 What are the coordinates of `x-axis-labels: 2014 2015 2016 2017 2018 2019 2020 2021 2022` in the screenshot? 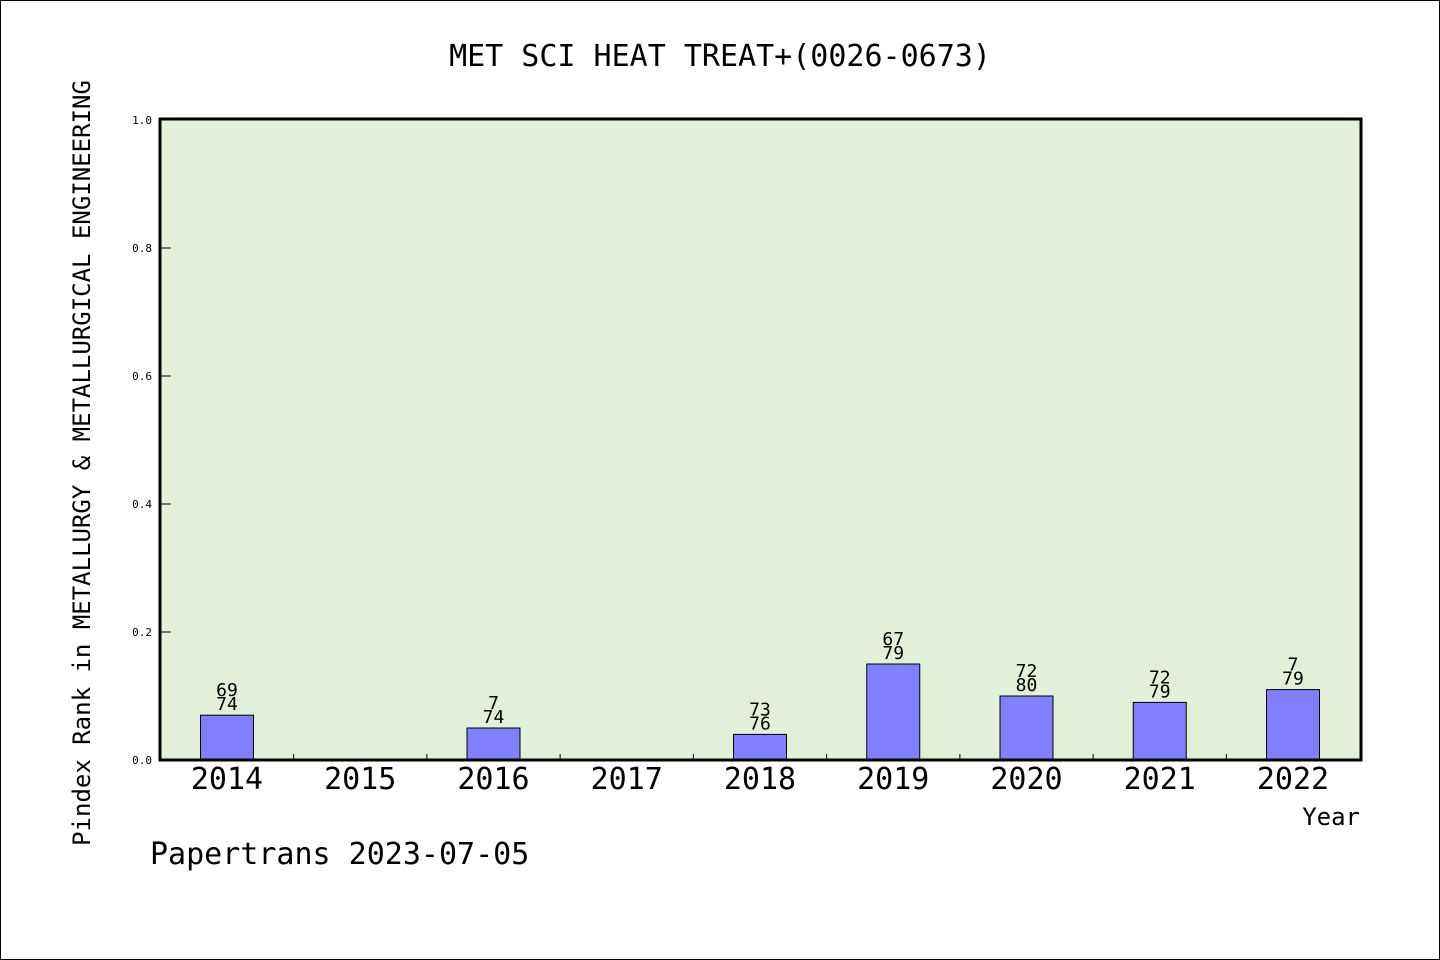 It's located at (760, 779).